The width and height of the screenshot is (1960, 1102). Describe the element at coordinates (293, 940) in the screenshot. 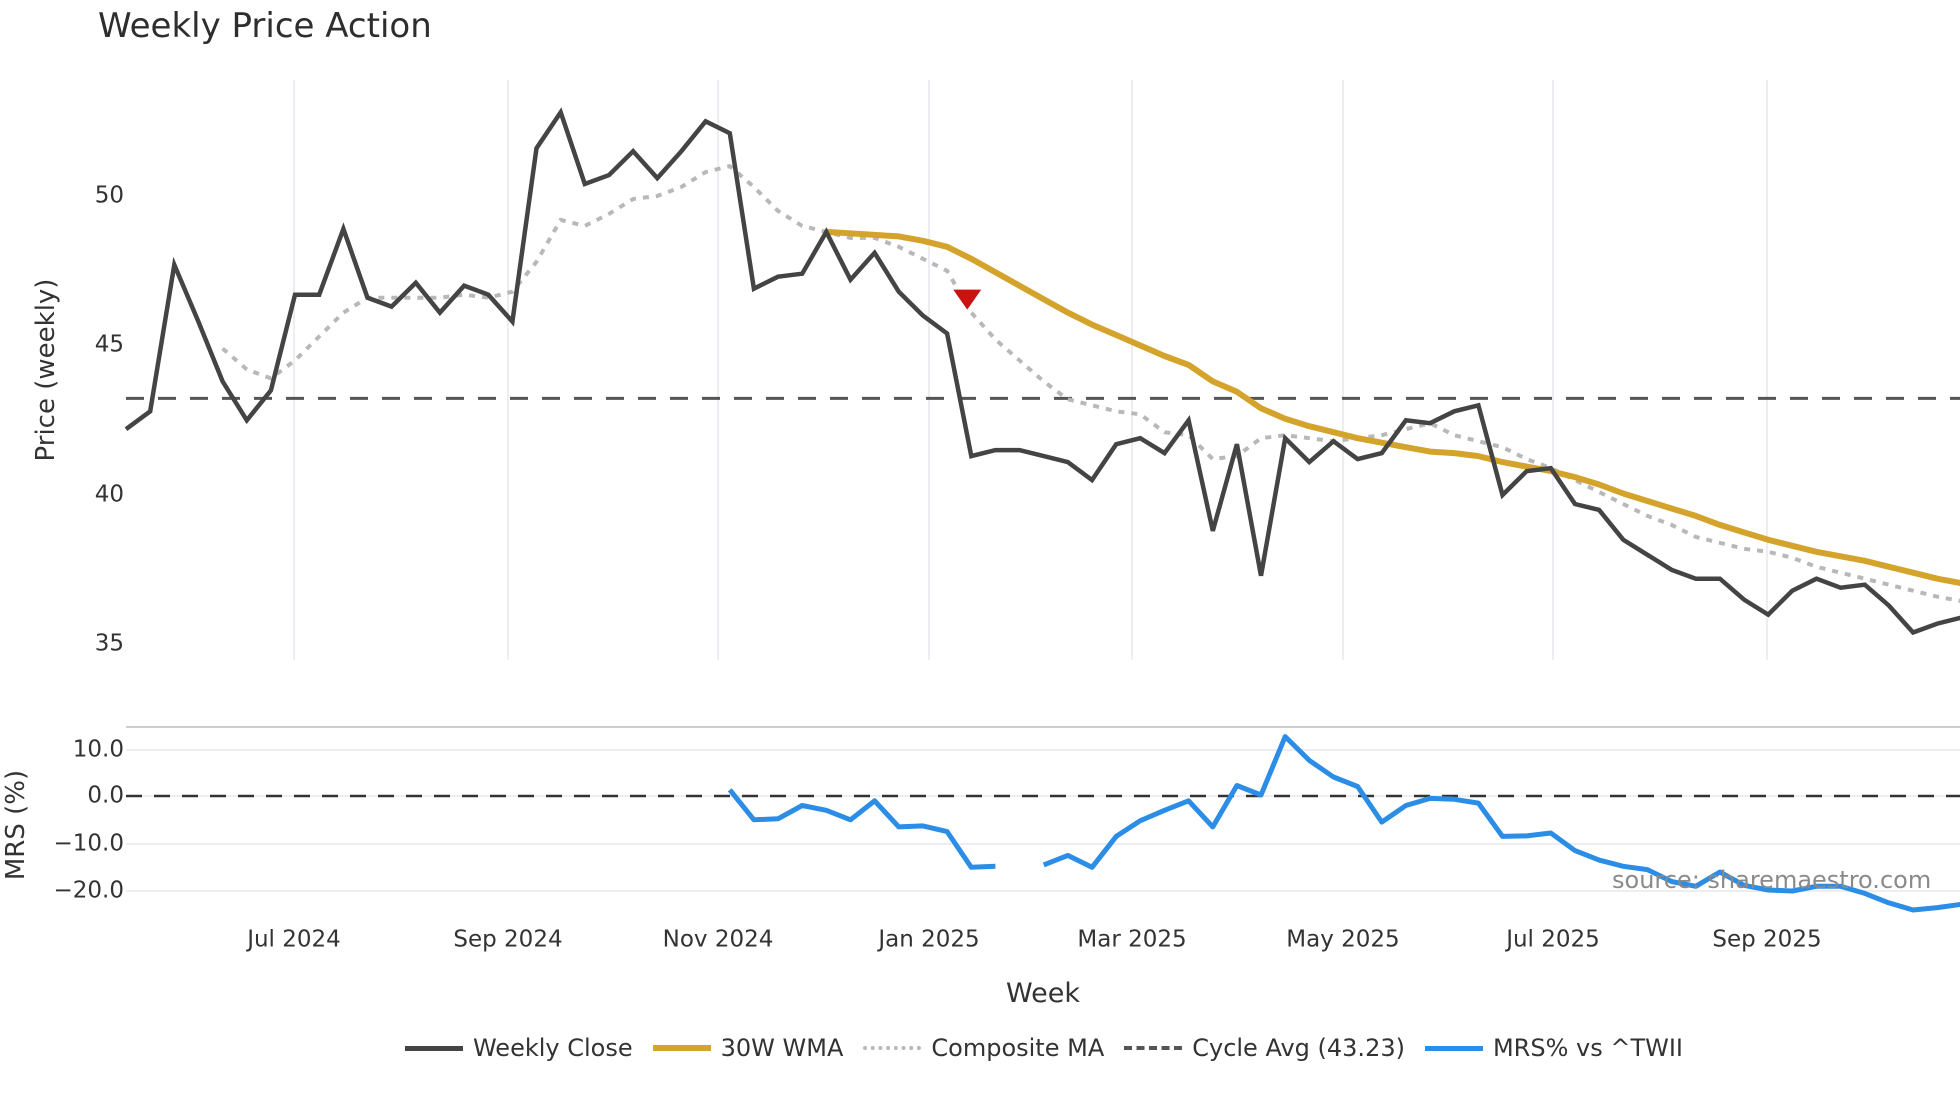

I see `svg-text: Jul 2024` at that location.